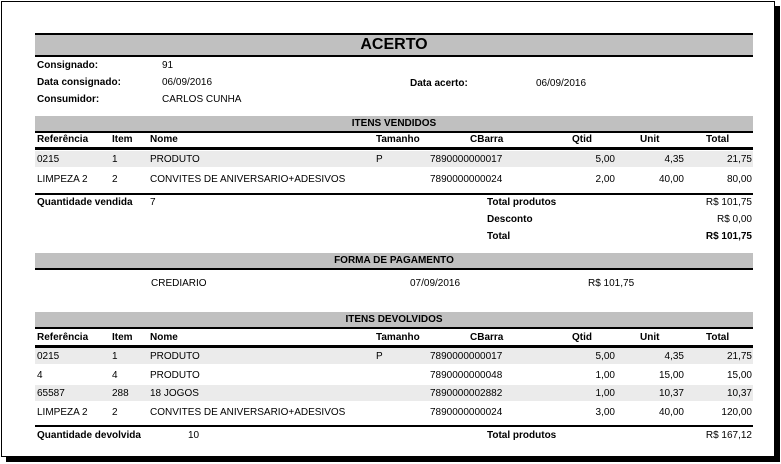 Image resolution: width=781 pixels, height=464 pixels. I want to click on consignado-label: Consignado:, so click(68, 65).